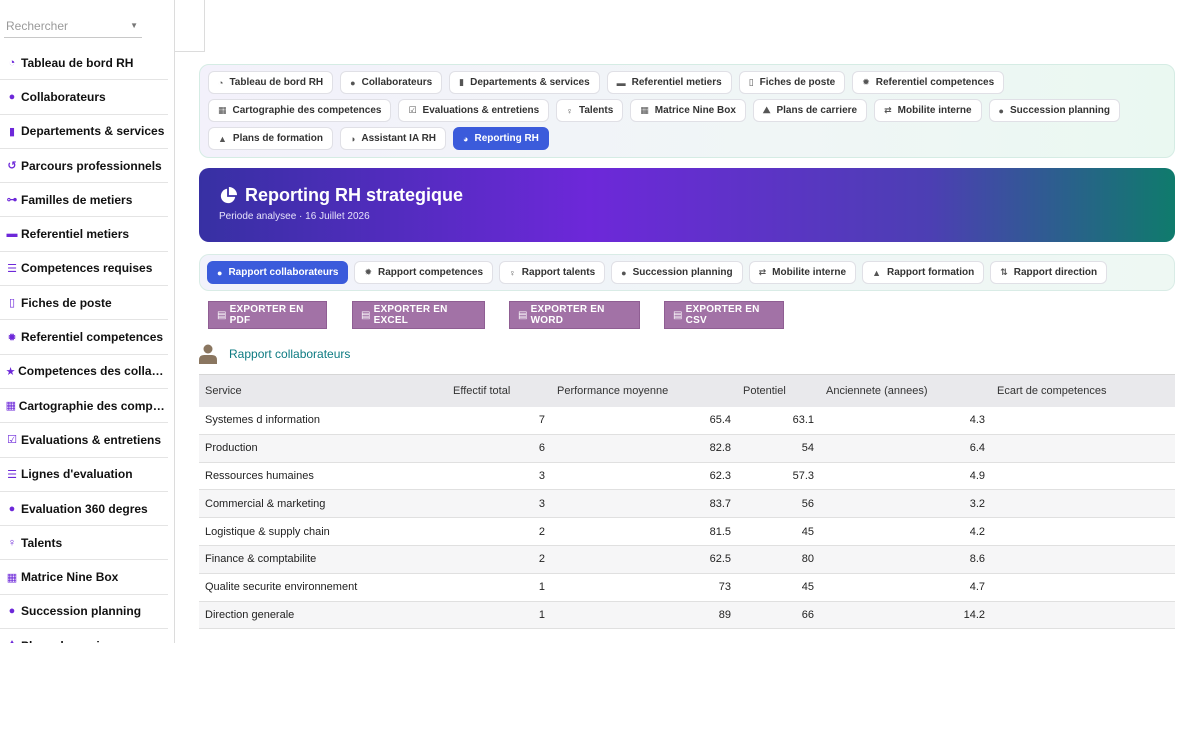 This screenshot has height=743, width=1200. Describe the element at coordinates (792, 82) in the screenshot. I see `tab-fiches-de-poste: ▯ Fiches de poste` at that location.